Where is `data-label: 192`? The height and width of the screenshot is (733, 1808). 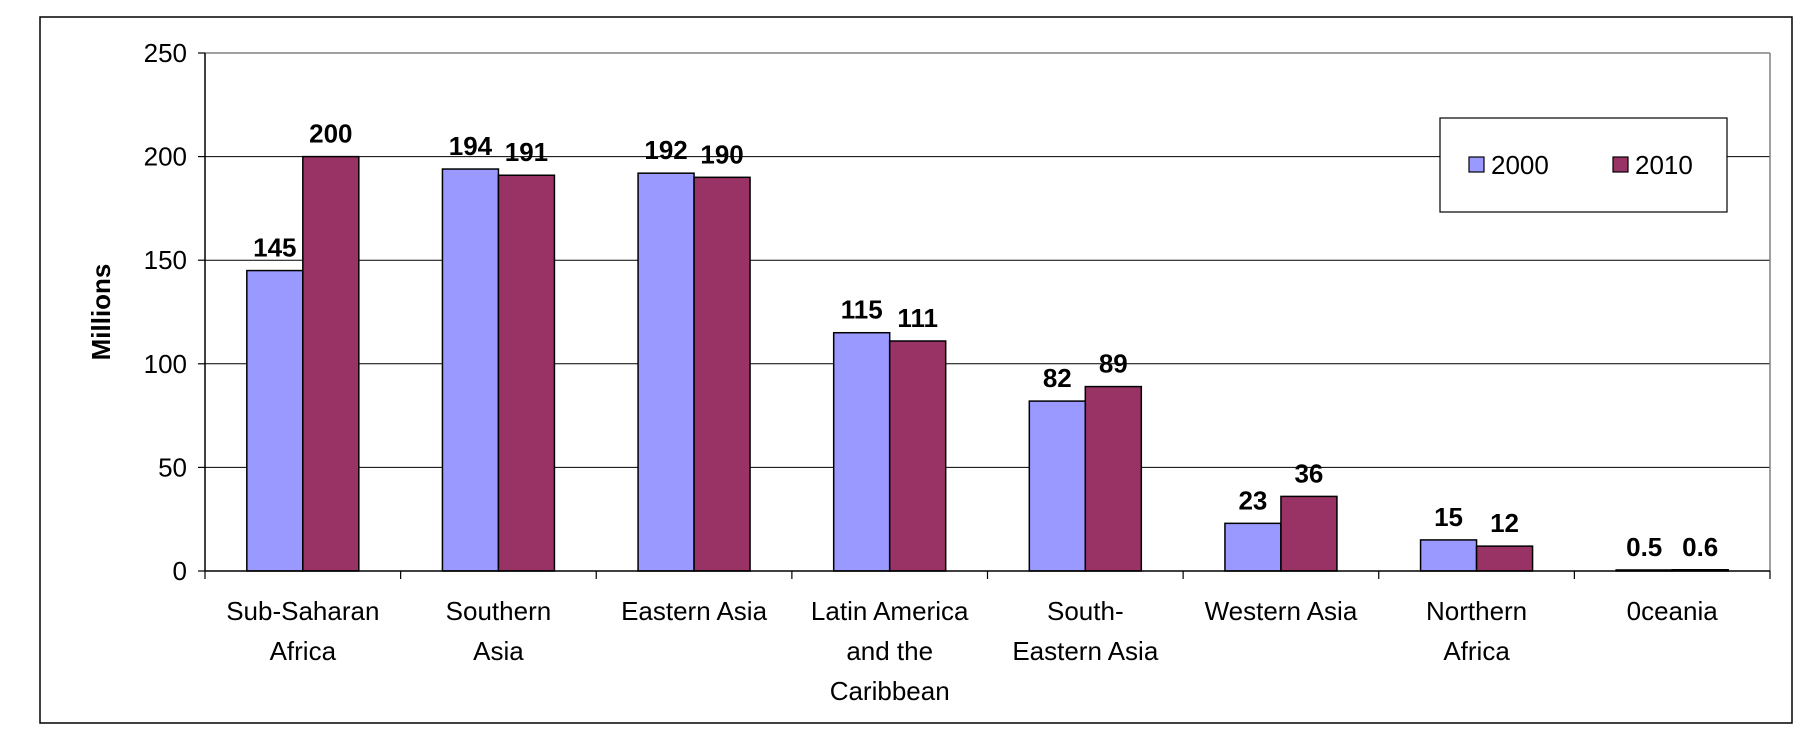 data-label: 192 is located at coordinates (665, 150).